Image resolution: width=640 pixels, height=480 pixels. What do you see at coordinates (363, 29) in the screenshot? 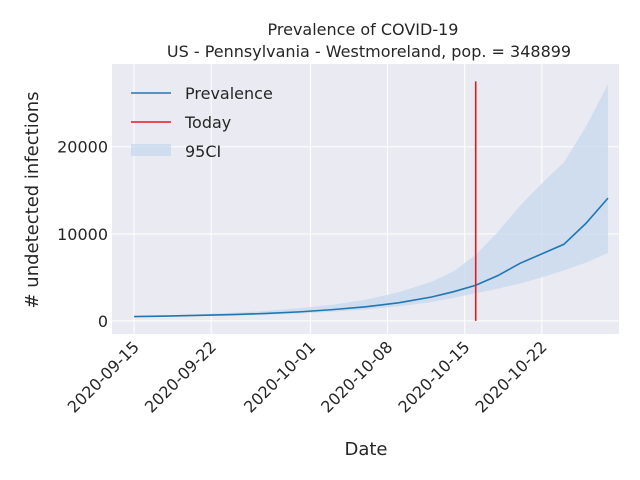
I see `chart-title: Prevalence of COVID-19` at bounding box center [363, 29].